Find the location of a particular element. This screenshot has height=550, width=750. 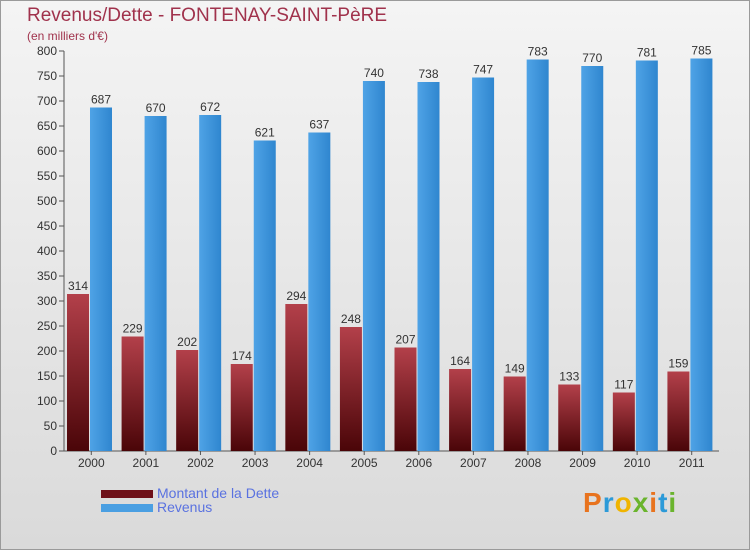

data-label-dette: 117 is located at coordinates (623, 385).